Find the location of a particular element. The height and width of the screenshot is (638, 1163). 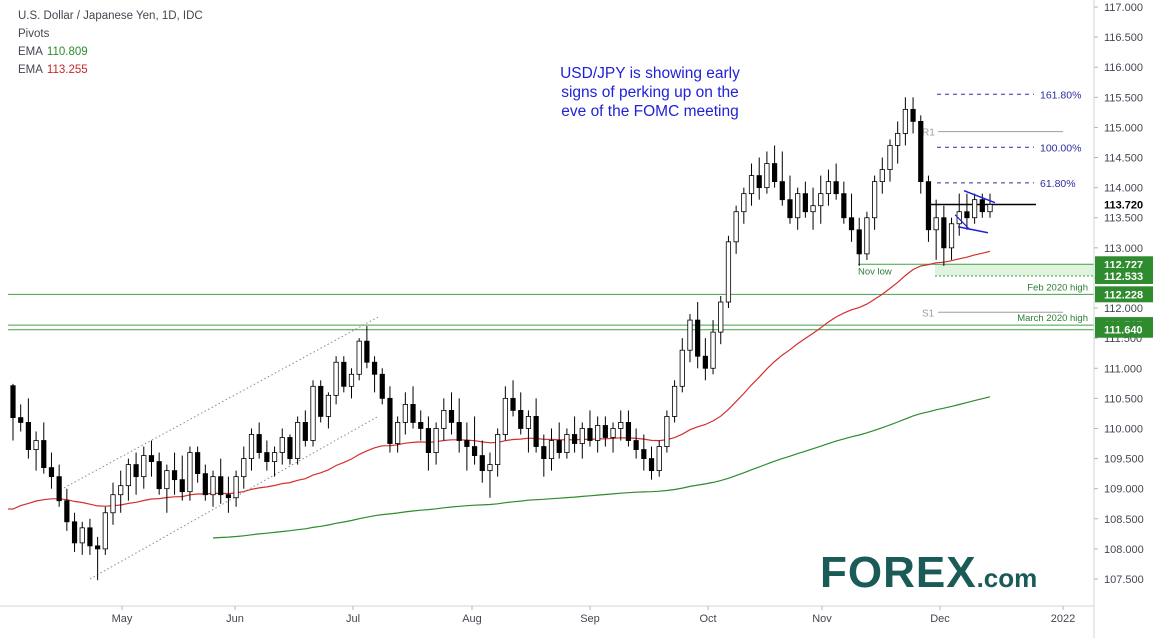

price-badge: 112.533 is located at coordinates (1123, 277).